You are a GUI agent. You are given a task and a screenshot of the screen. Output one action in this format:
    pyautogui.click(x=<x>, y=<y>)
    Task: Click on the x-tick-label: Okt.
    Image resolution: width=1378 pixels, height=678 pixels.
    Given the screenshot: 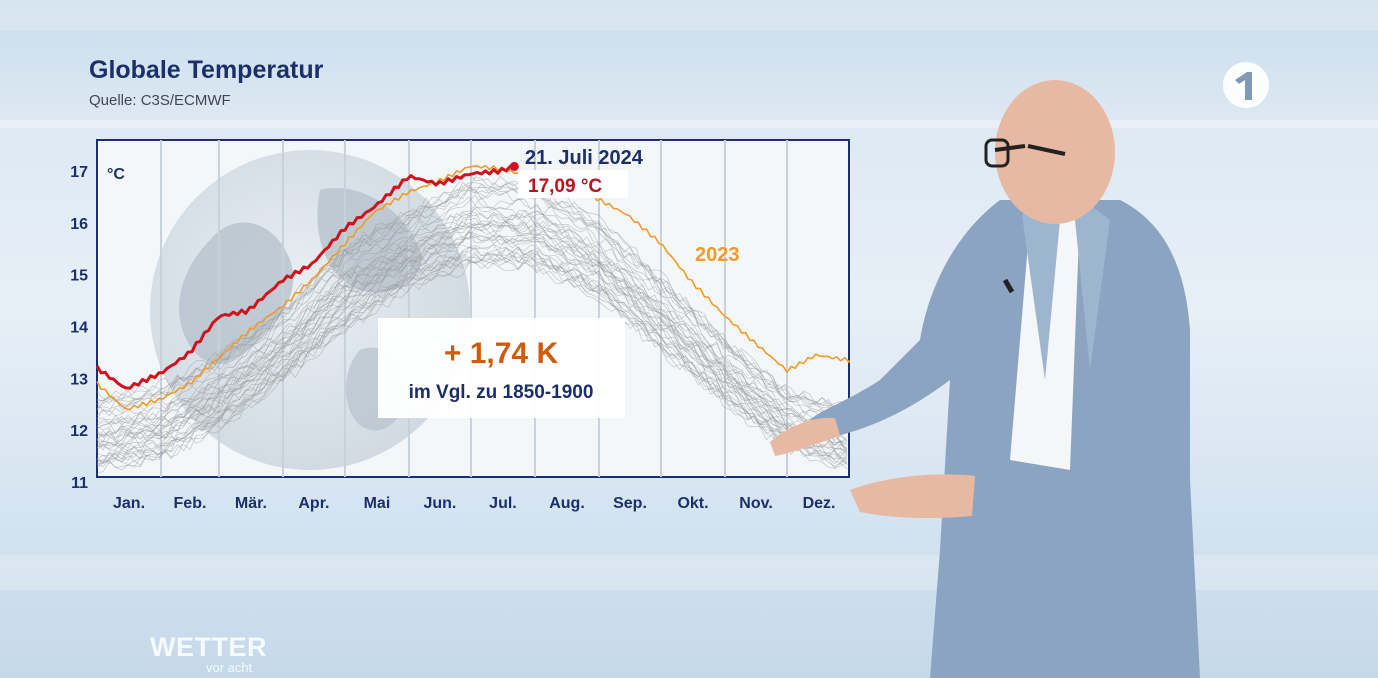 What is the action you would take?
    pyautogui.click(x=692, y=503)
    